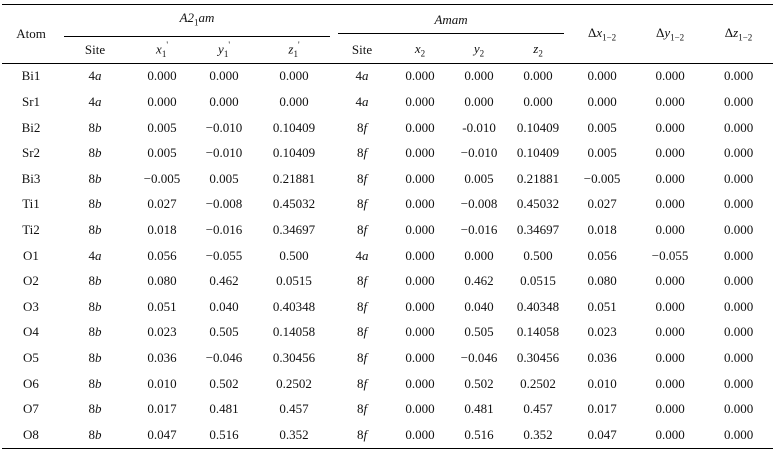  I want to click on cell-y1: −0.008, so click(224, 205).